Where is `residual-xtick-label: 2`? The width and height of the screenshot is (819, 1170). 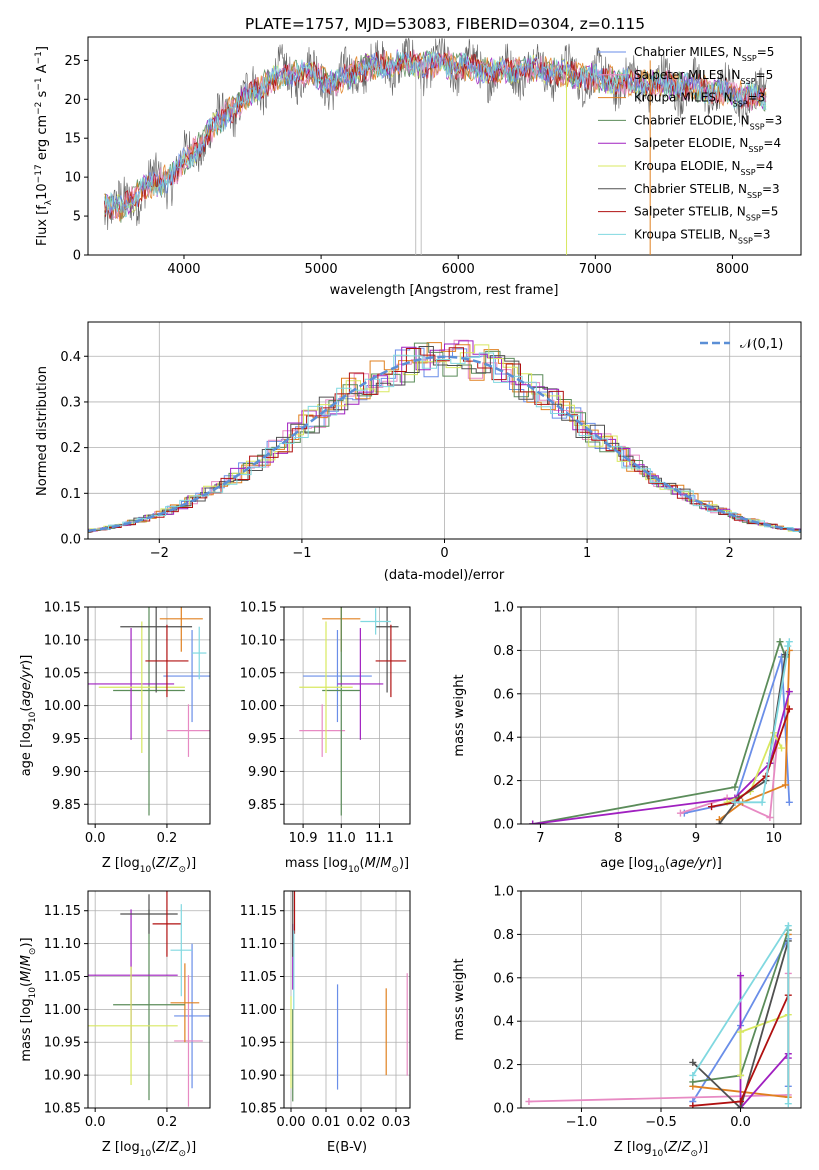 residual-xtick-label: 2 is located at coordinates (730, 553).